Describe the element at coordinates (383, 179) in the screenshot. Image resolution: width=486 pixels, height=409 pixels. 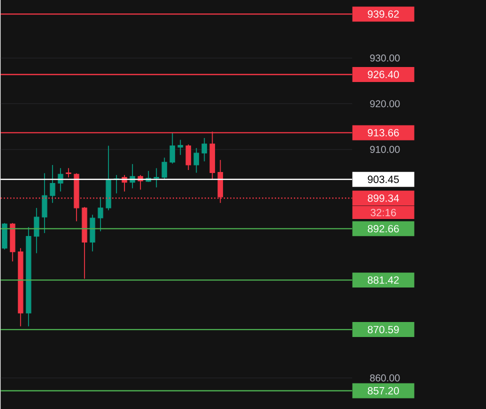
I see `ref-line-label: 903.45` at that location.